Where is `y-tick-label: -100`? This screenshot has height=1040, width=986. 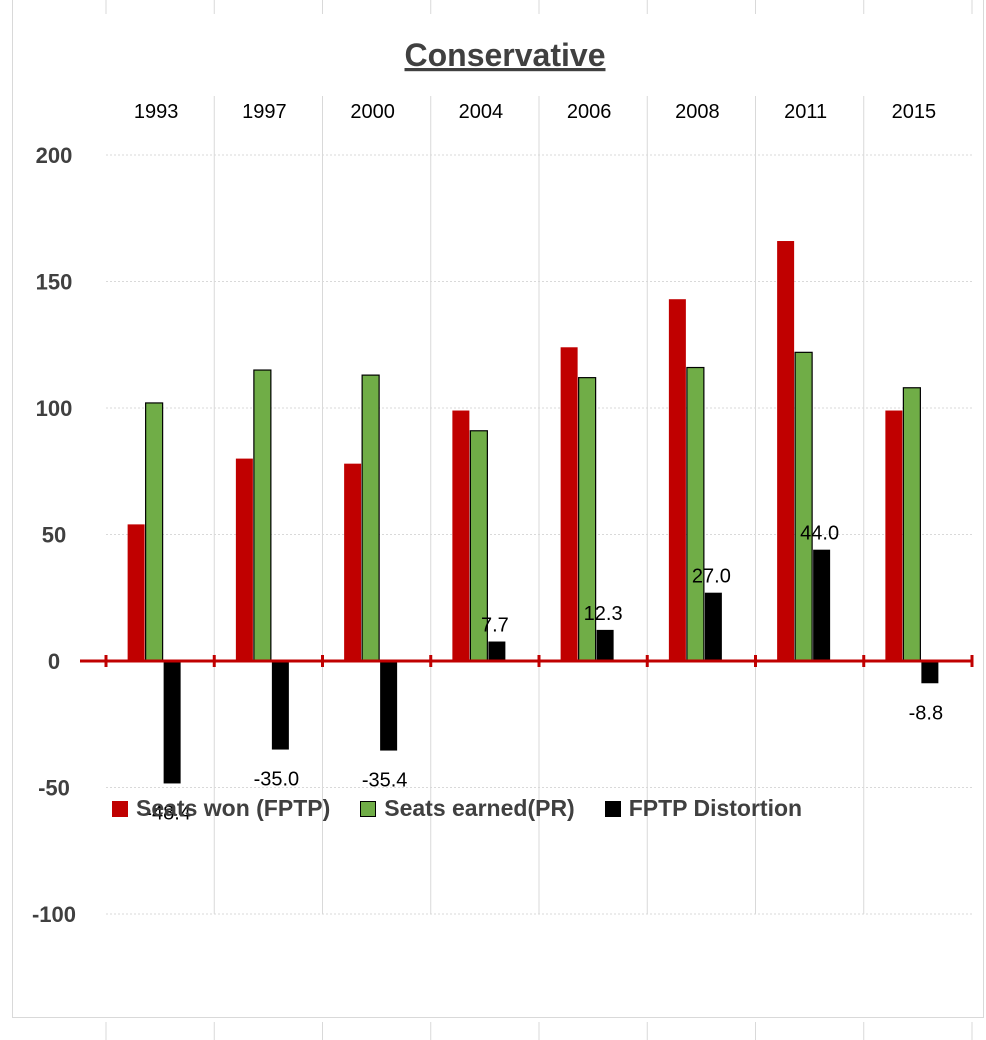 y-tick-label: -100 is located at coordinates (54, 914).